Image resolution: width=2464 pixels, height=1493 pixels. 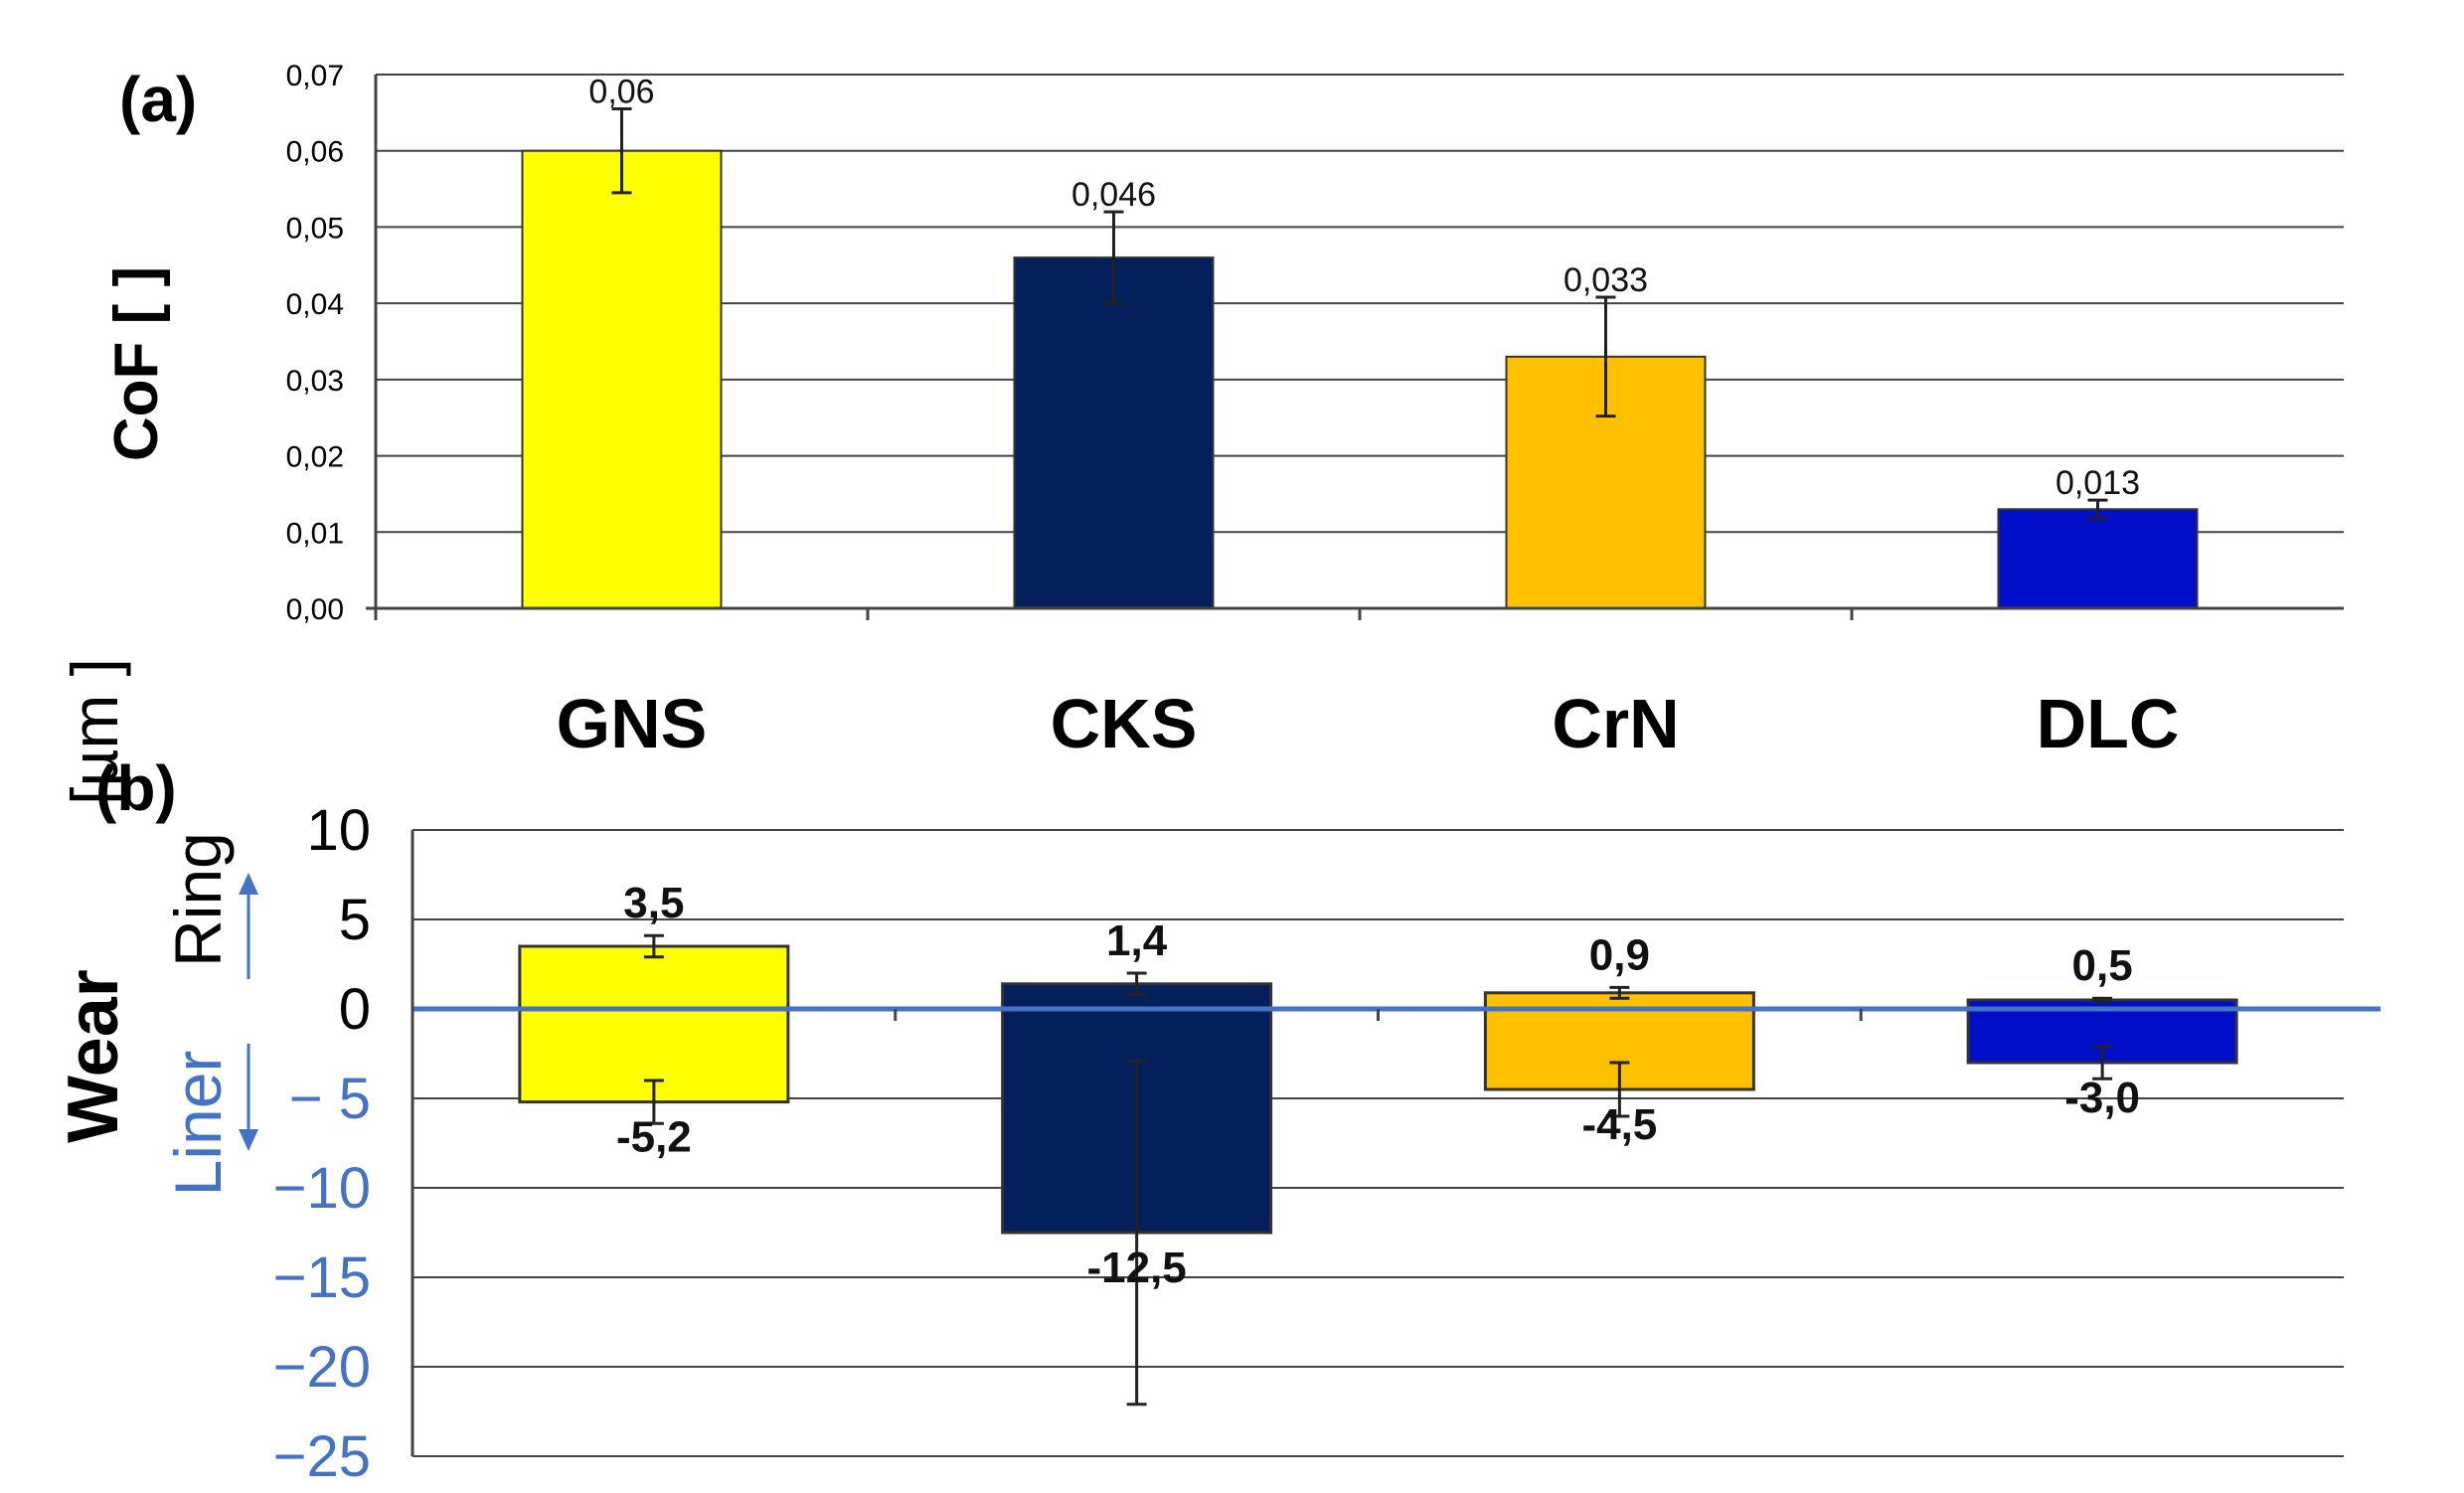 I want to click on wear-ring-error-bar-gns, so click(x=654, y=946).